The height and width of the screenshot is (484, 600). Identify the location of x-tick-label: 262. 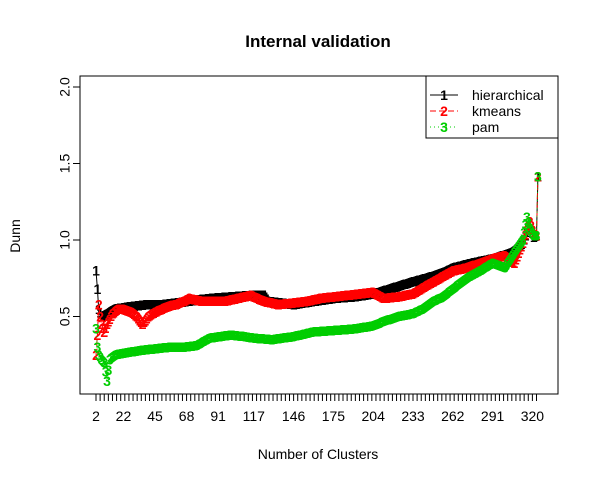
(453, 416).